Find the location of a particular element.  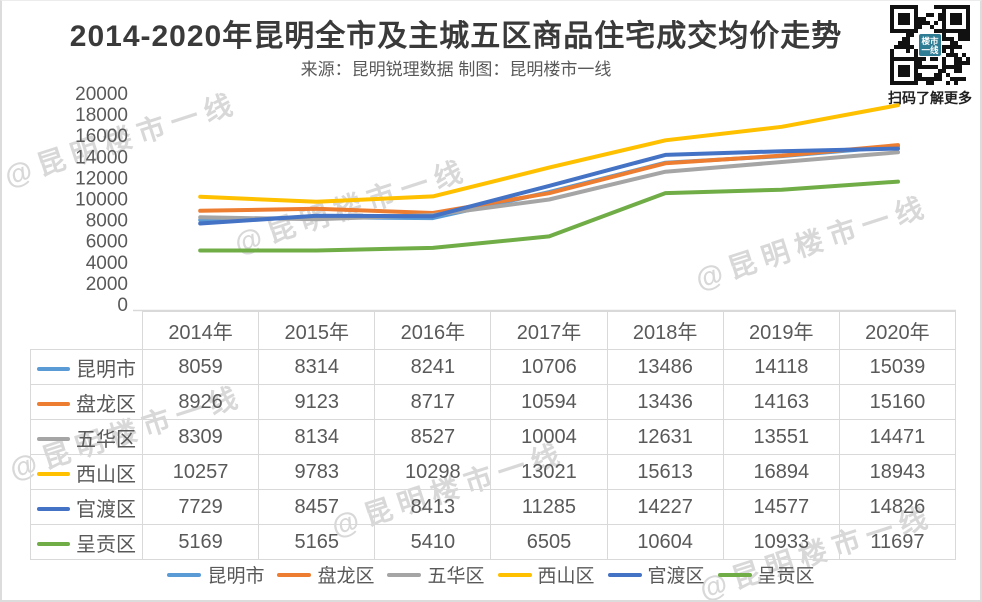

value-cell: 13551 is located at coordinates (781, 437).